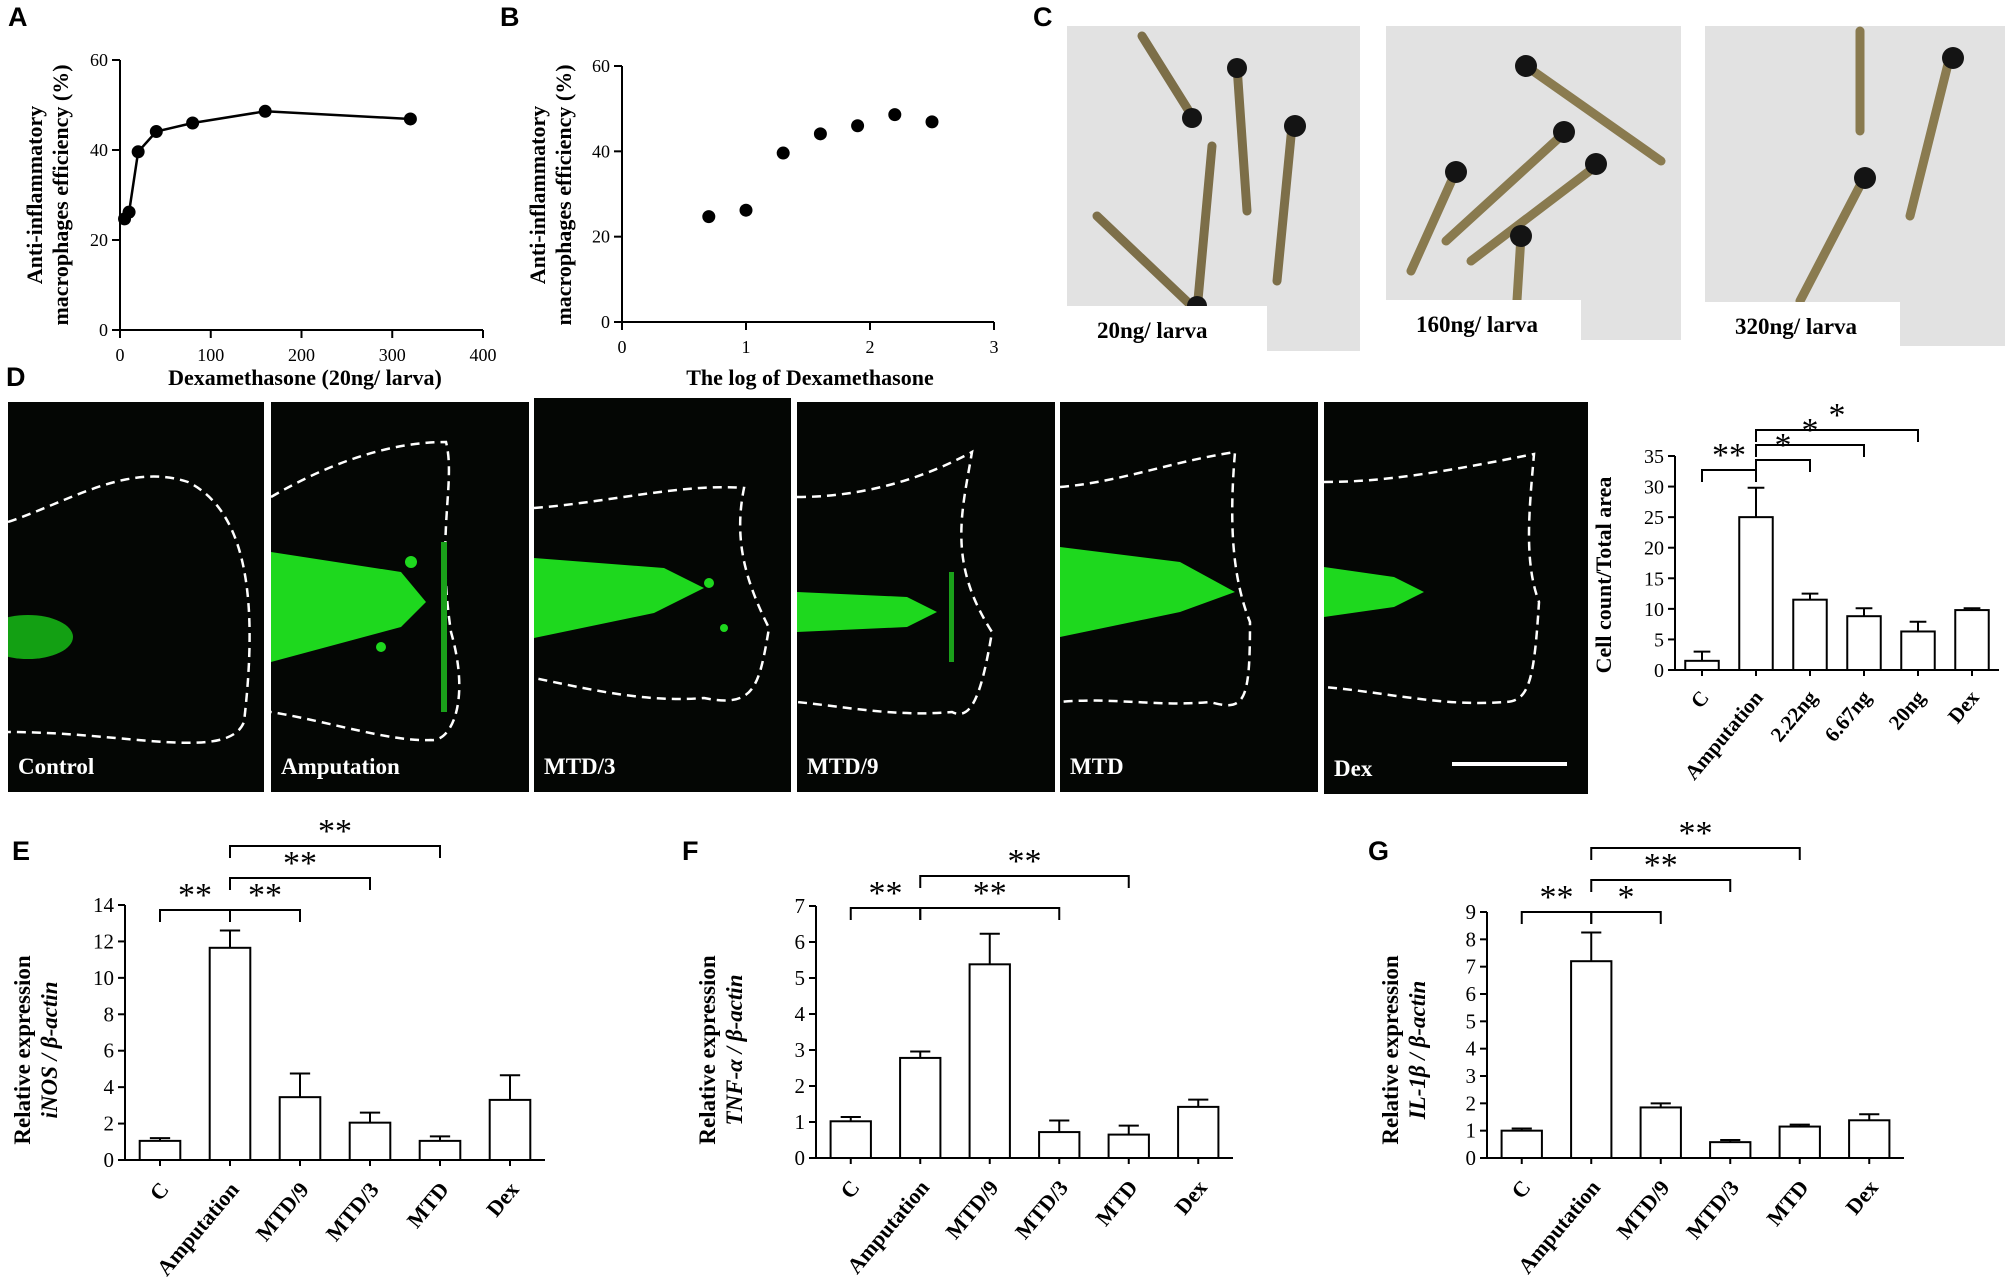 This screenshot has height=1288, width=2013. I want to click on panel-d-ylabel: Cell count/Total area, so click(1605, 575).